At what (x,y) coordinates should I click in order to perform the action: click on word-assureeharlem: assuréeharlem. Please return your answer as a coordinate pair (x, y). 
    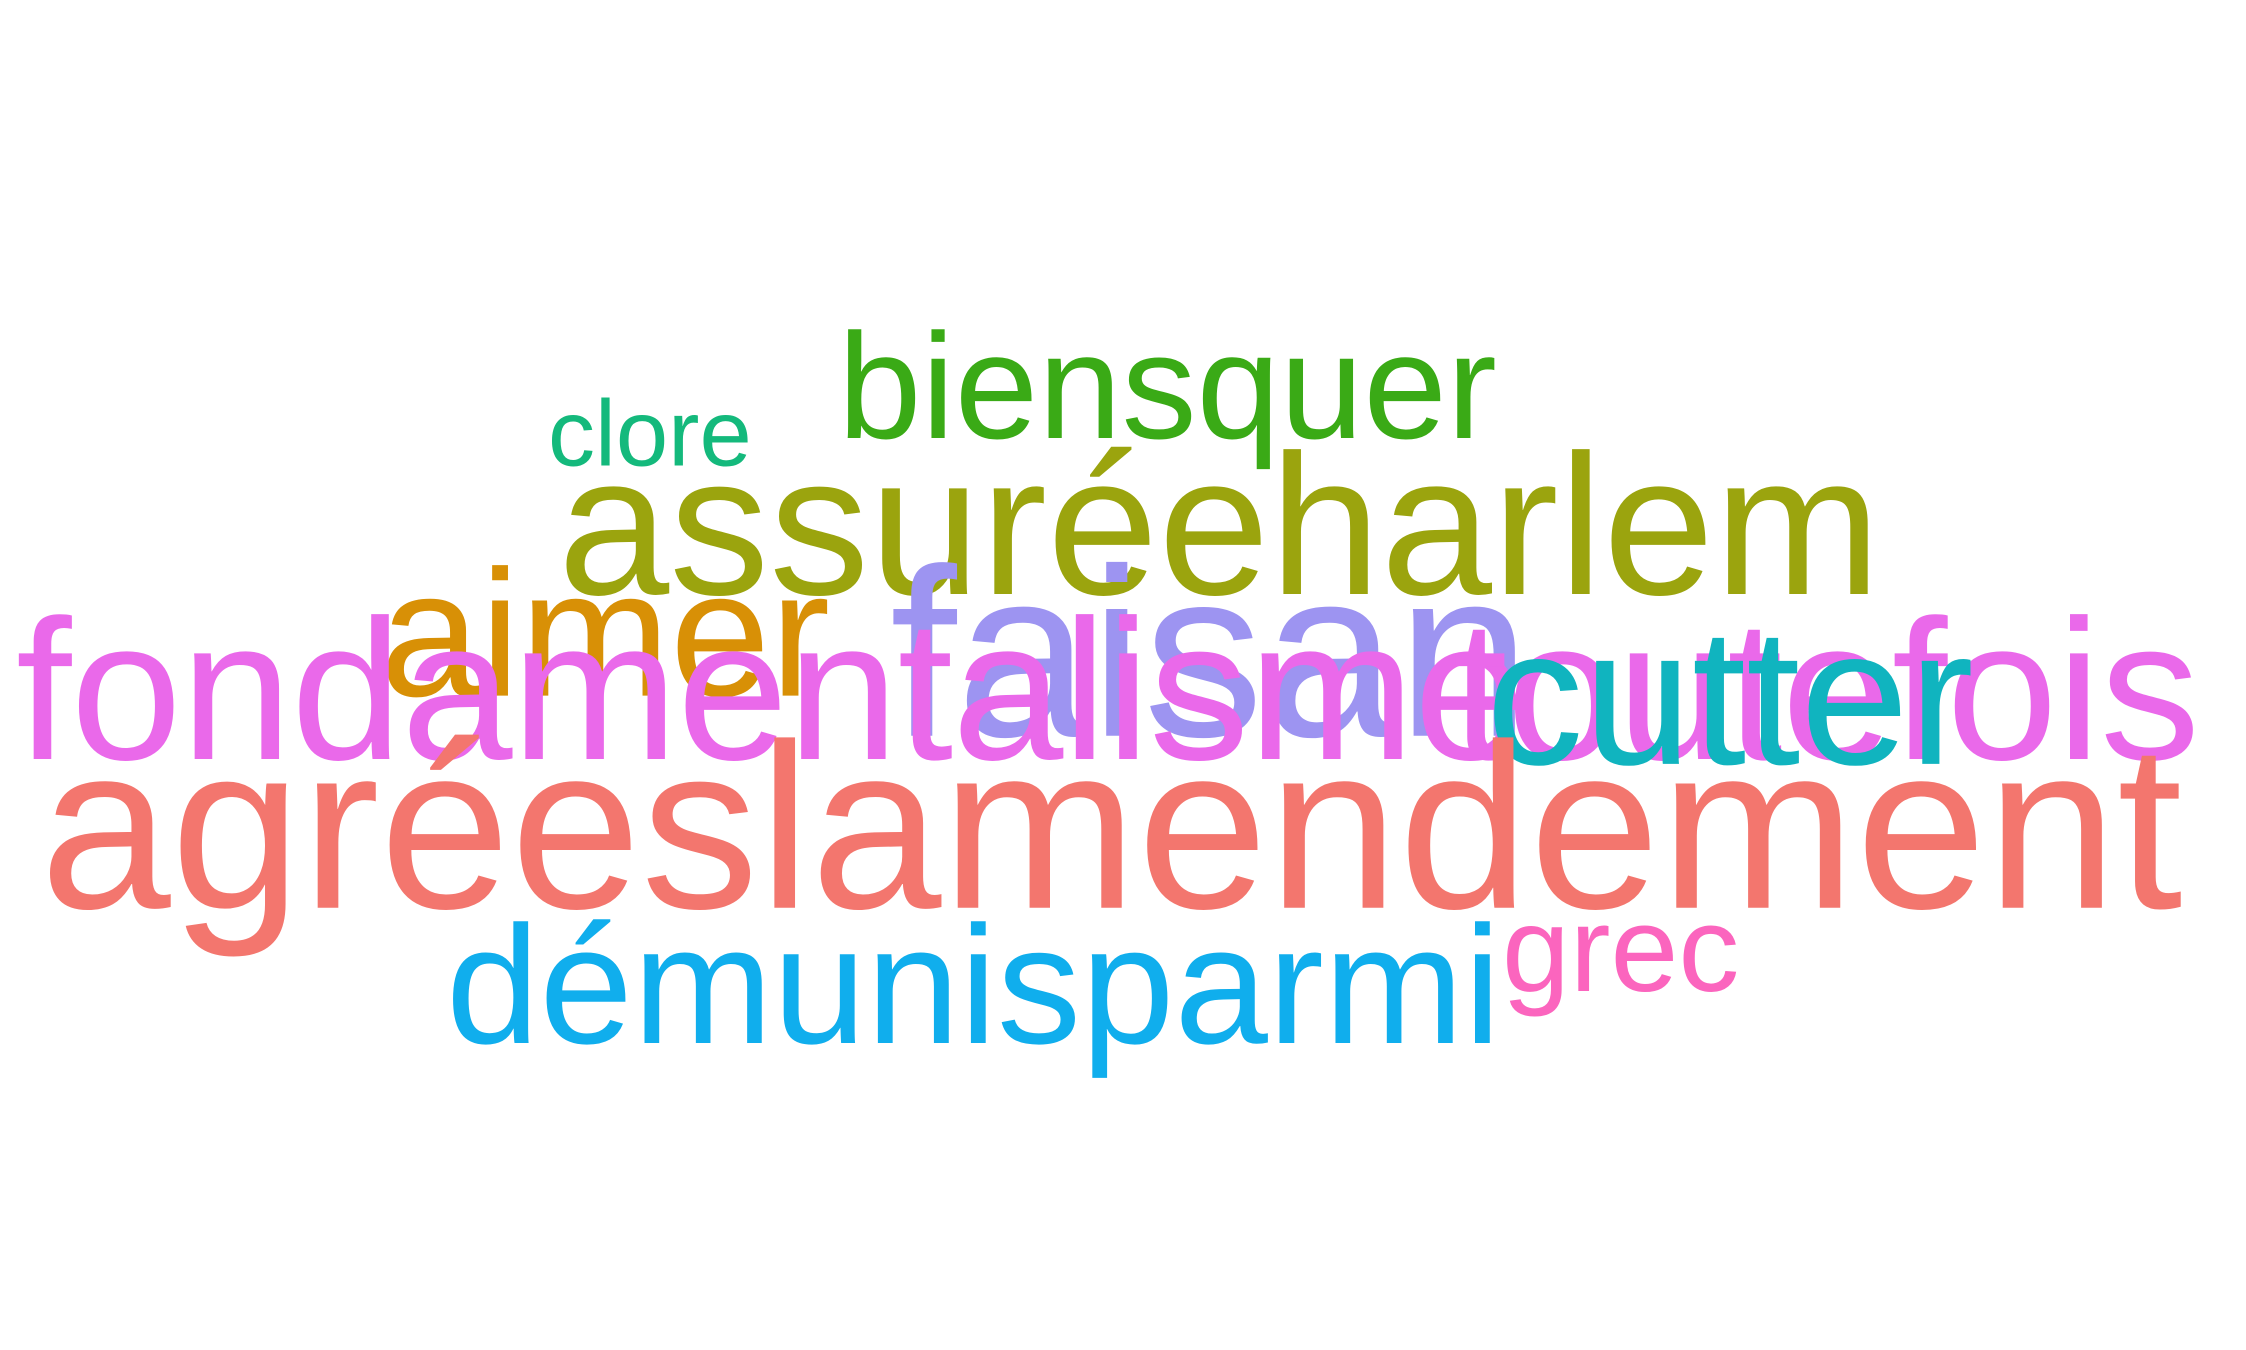
    Looking at the image, I should click on (1219, 525).